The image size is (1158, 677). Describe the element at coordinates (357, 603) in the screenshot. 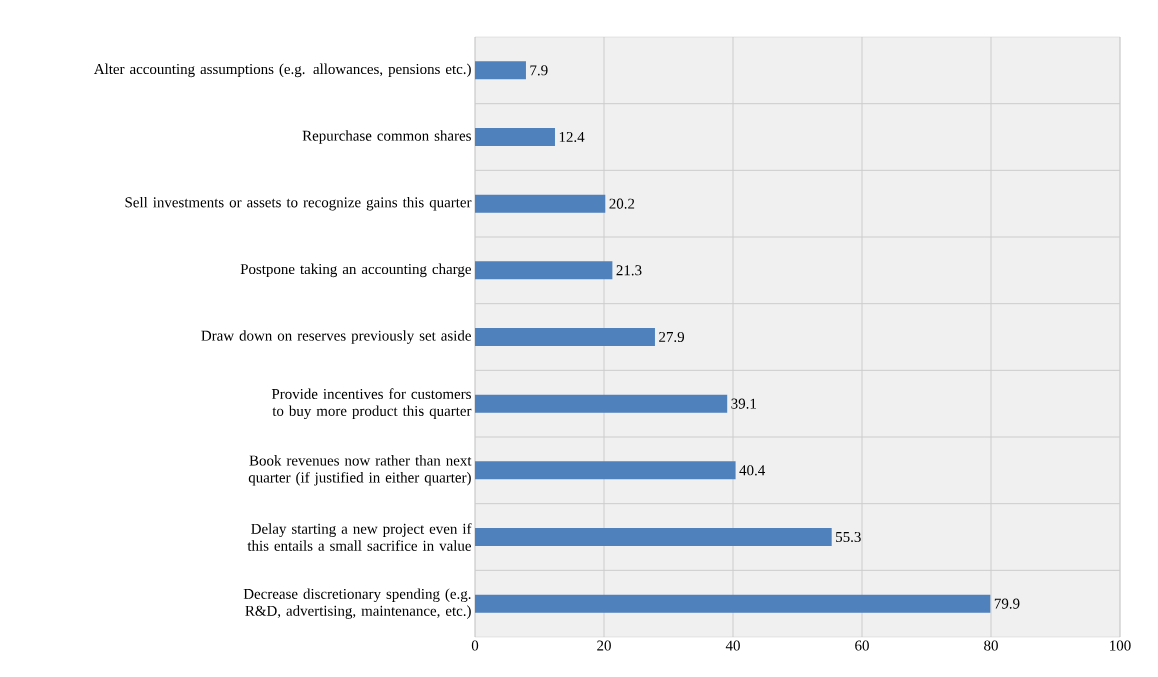

I see `y-tick-label: Decrease discretionary spending (e.g. R&D, advertising, maintenance, etc.)` at that location.